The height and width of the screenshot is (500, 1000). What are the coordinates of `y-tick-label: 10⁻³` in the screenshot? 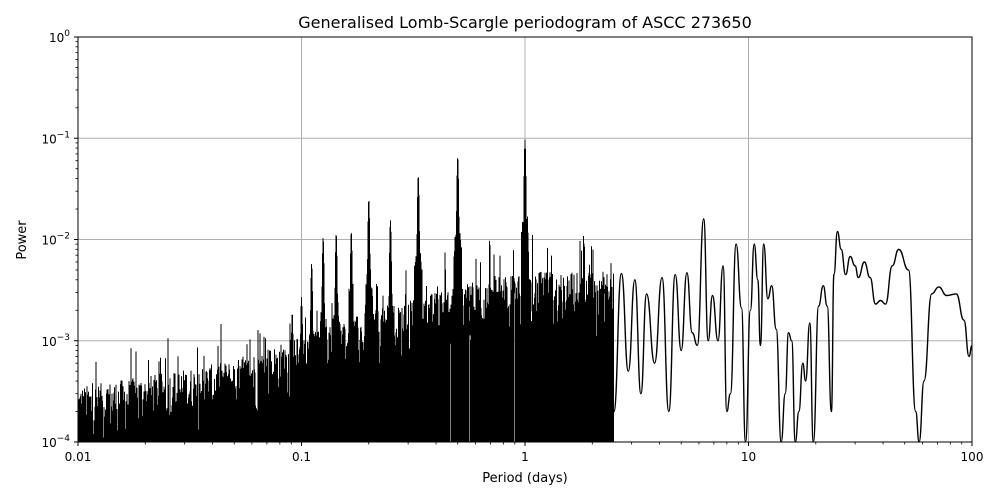 It's located at (55, 341).